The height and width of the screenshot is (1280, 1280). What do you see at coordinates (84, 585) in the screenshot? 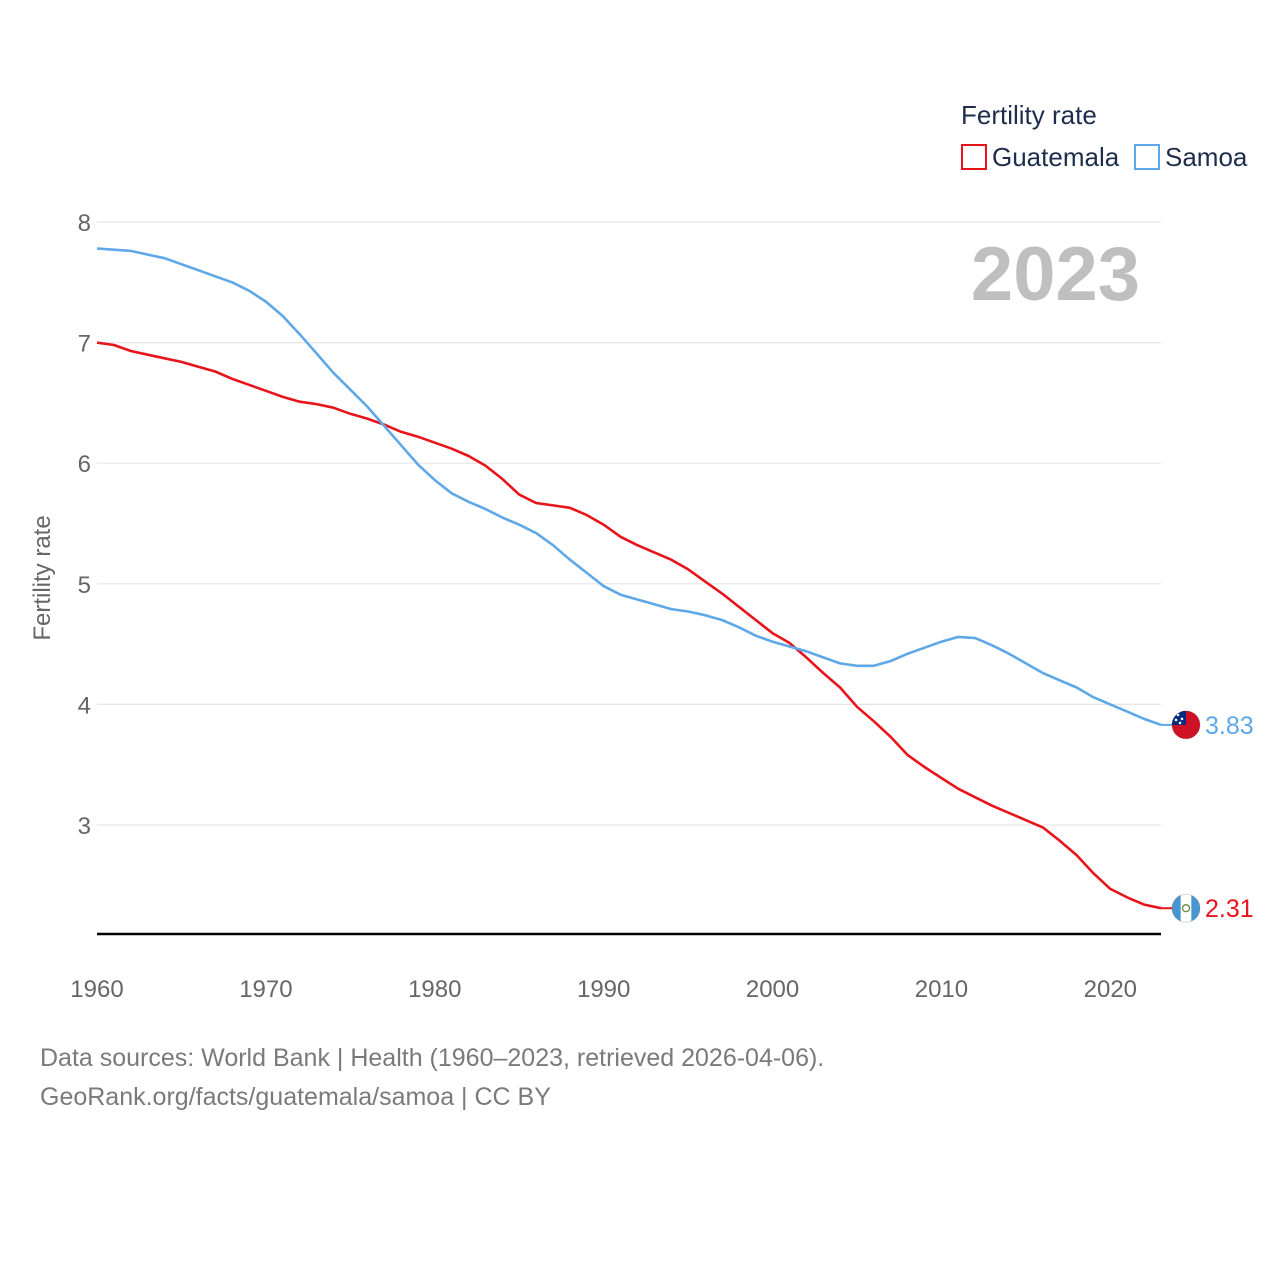
I see `y-tick-label-5: 5` at bounding box center [84, 585].